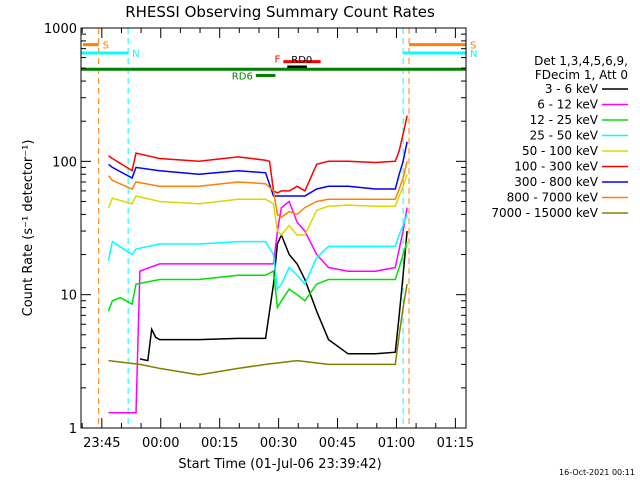  What do you see at coordinates (553, 198) in the screenshot?
I see `legend-label-800-7000-kev: 800 - 7000 keV` at bounding box center [553, 198].